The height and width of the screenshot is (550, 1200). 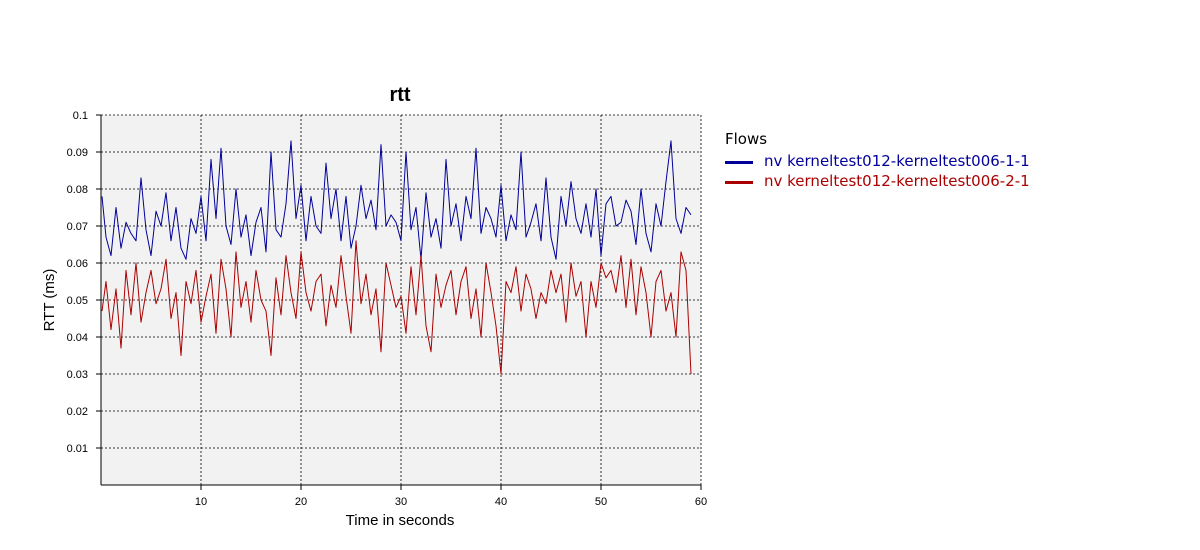 I want to click on x-tick-label: 30, so click(x=401, y=502).